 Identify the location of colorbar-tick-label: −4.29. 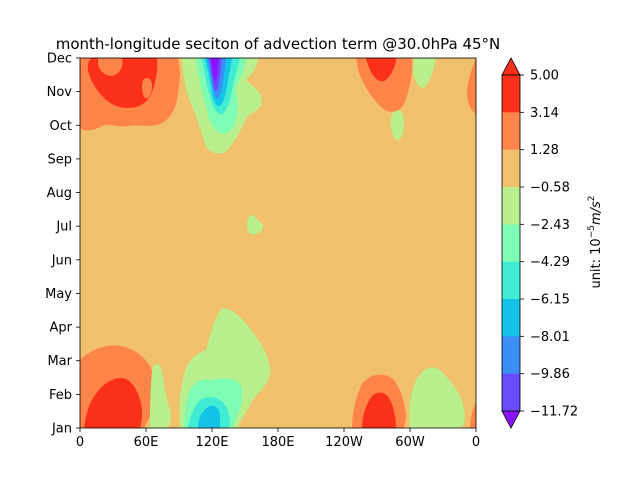
(550, 262).